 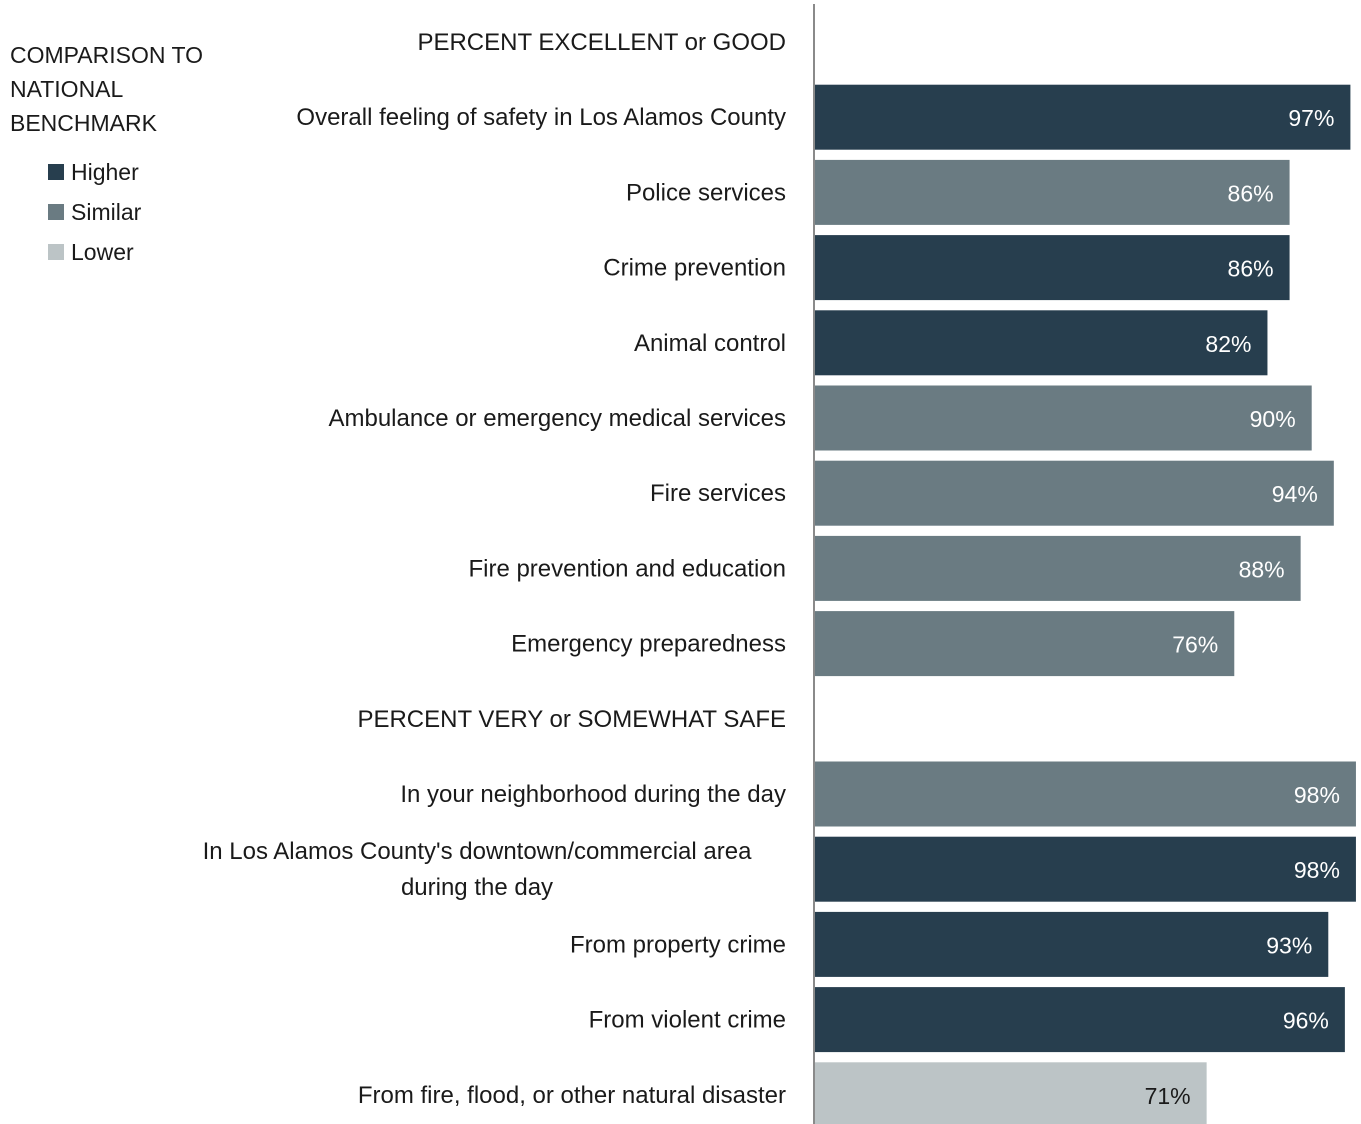 I want to click on category-label: From property crime, so click(x=678, y=944).